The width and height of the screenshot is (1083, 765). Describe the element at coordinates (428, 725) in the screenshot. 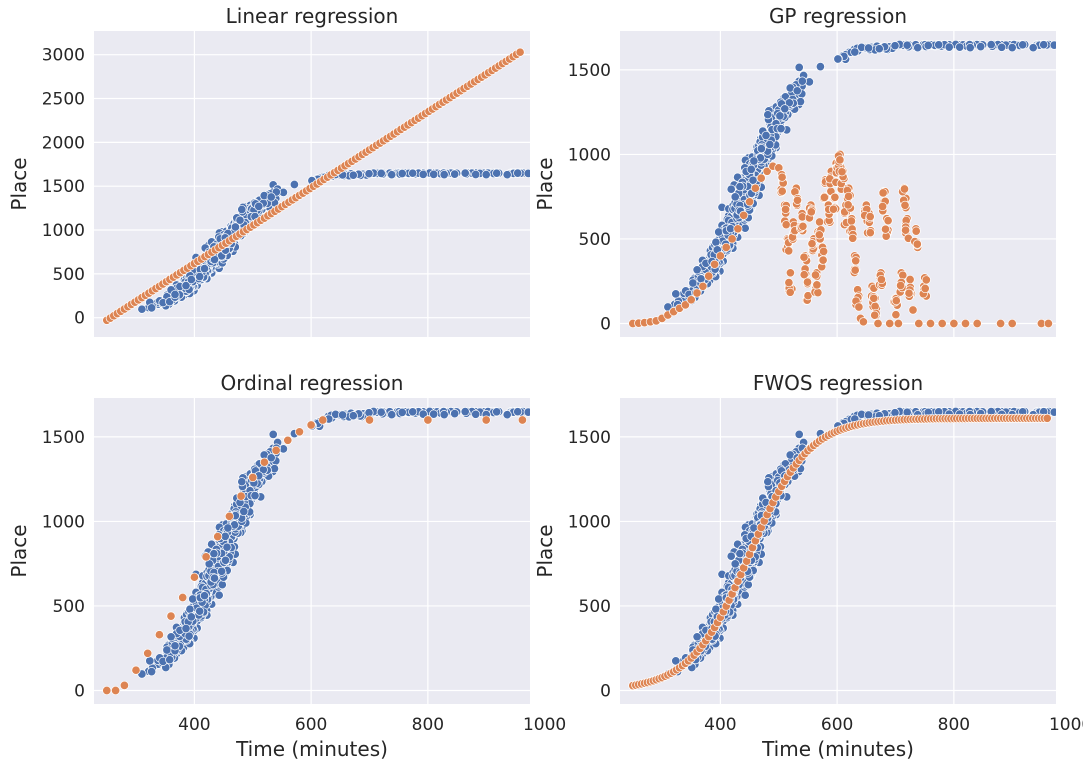

I see `x-tick-label: 800` at that location.